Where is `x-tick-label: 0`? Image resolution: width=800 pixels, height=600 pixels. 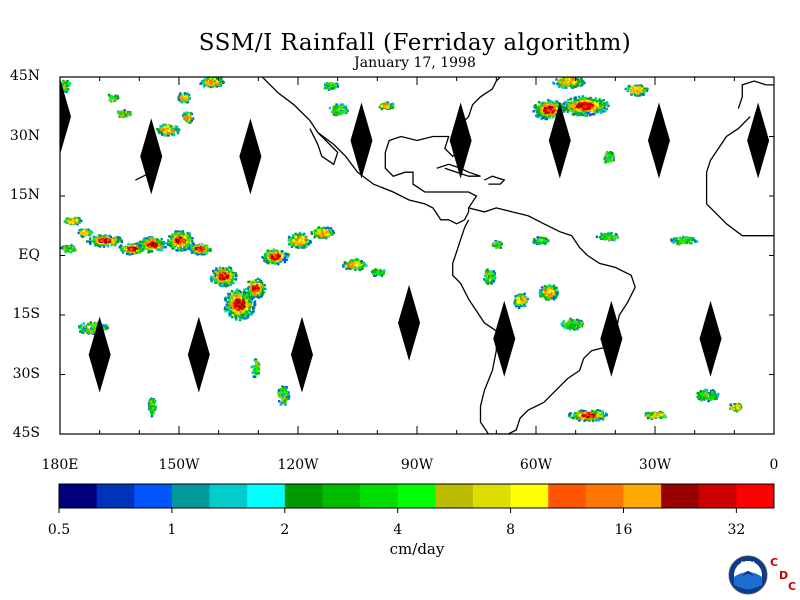 x-tick-label: 0 is located at coordinates (774, 465).